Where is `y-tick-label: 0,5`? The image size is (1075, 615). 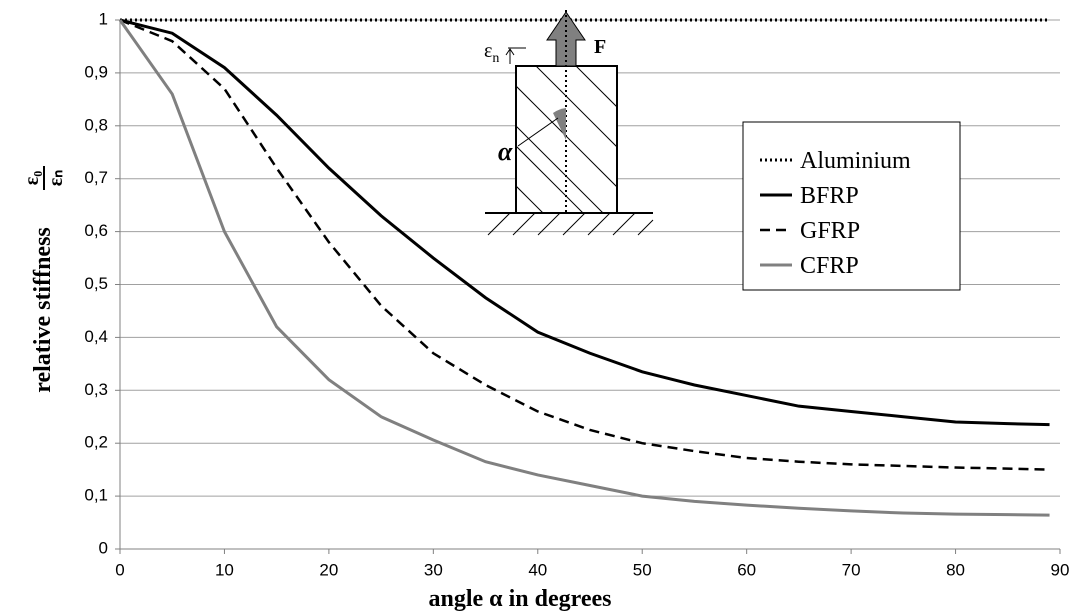
y-tick-label: 0,5 is located at coordinates (96, 283).